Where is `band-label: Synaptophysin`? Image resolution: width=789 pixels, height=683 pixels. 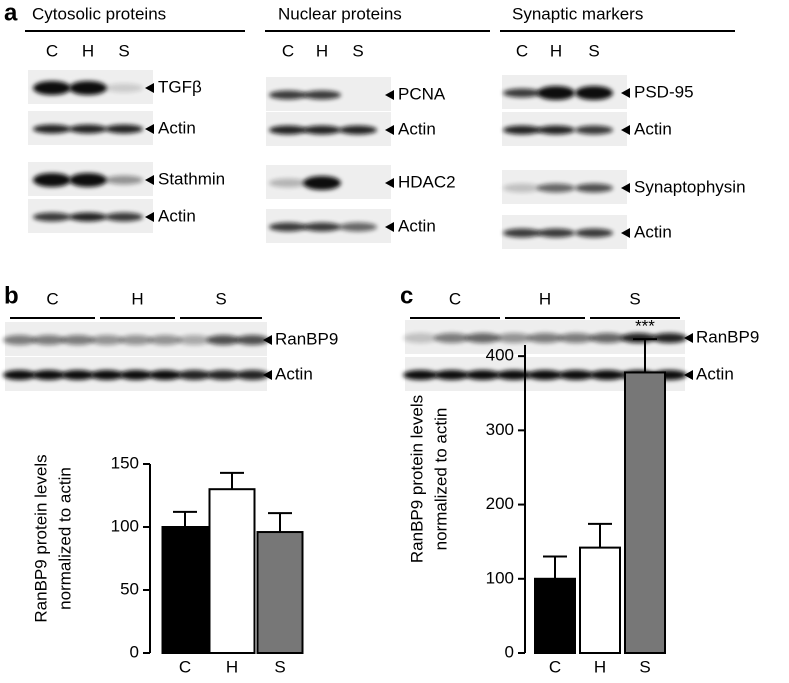 band-label: Synaptophysin is located at coordinates (690, 186).